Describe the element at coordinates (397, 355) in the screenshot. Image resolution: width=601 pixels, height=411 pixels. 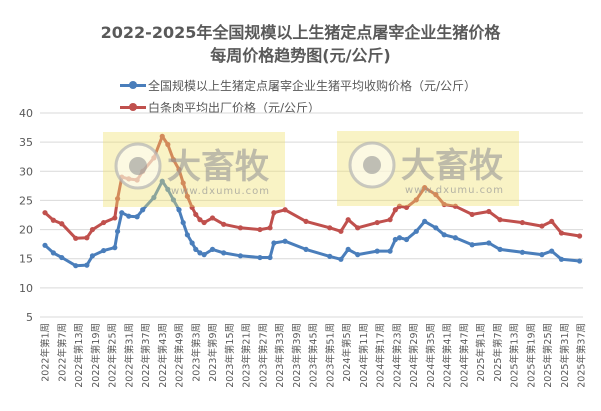
I see `x-tick-label: 2024年第23周` at that location.